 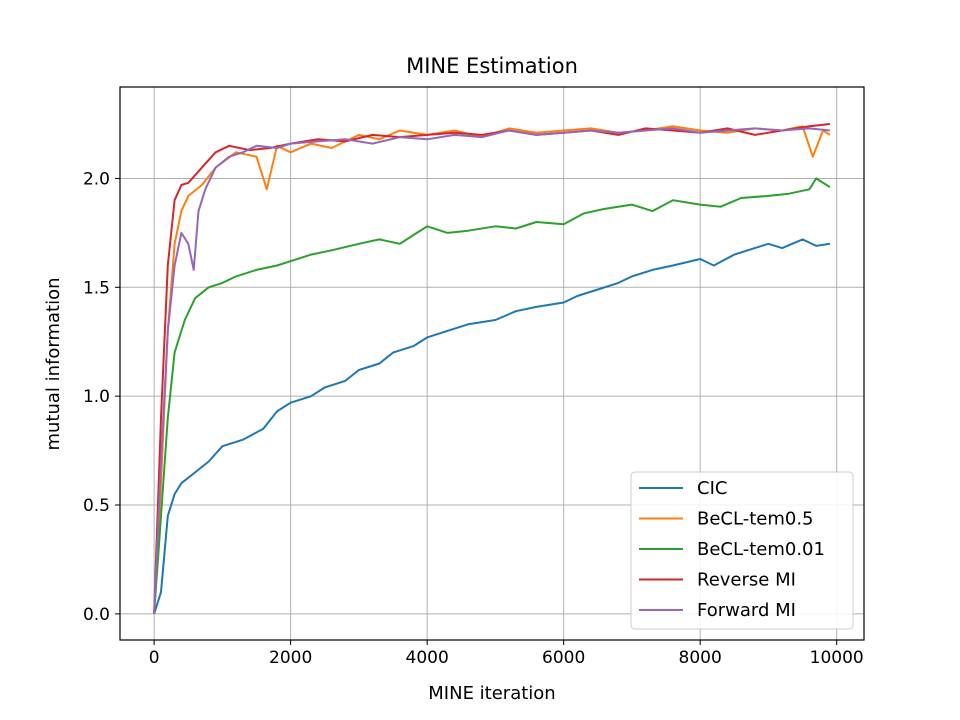 I want to click on x-axis-label: MINE iteration, so click(x=491, y=693).